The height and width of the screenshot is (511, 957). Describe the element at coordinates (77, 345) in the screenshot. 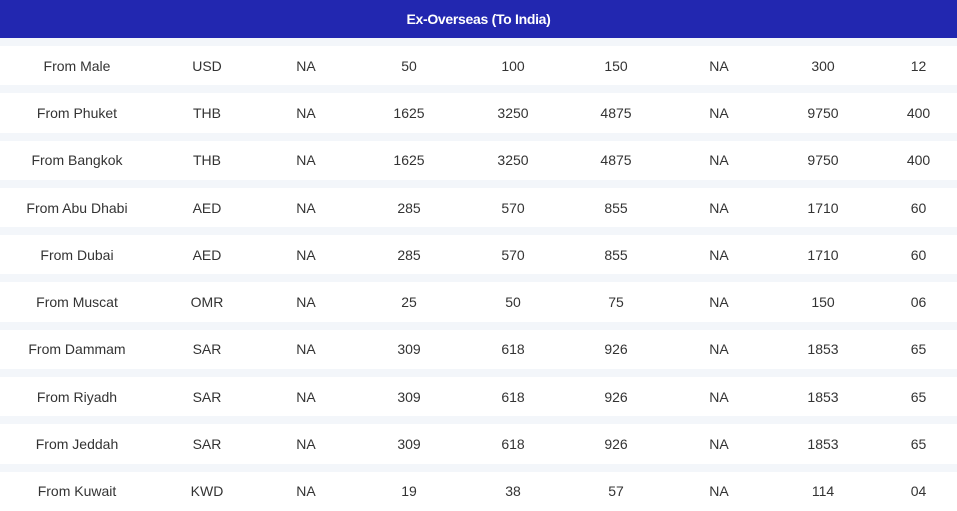

I see `route-cell: From Dammam` at that location.